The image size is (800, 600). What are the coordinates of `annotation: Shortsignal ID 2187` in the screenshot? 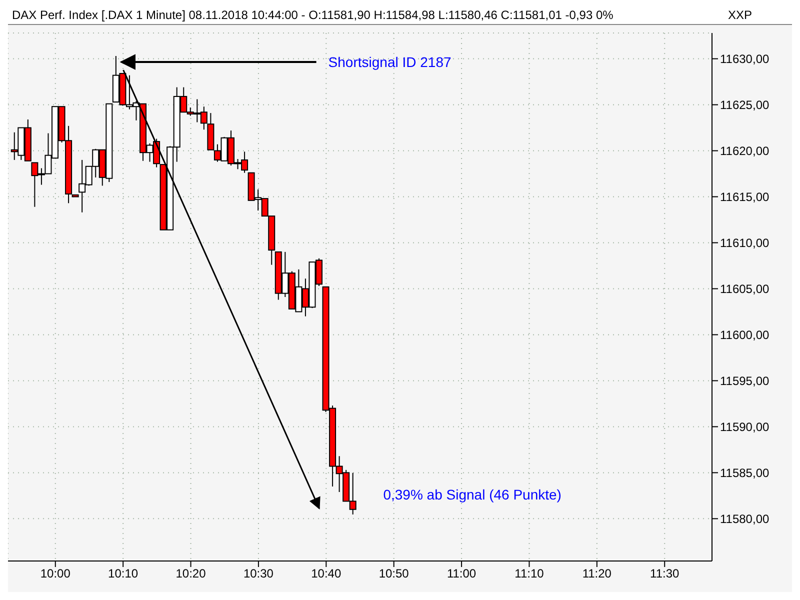 It's located at (390, 62).